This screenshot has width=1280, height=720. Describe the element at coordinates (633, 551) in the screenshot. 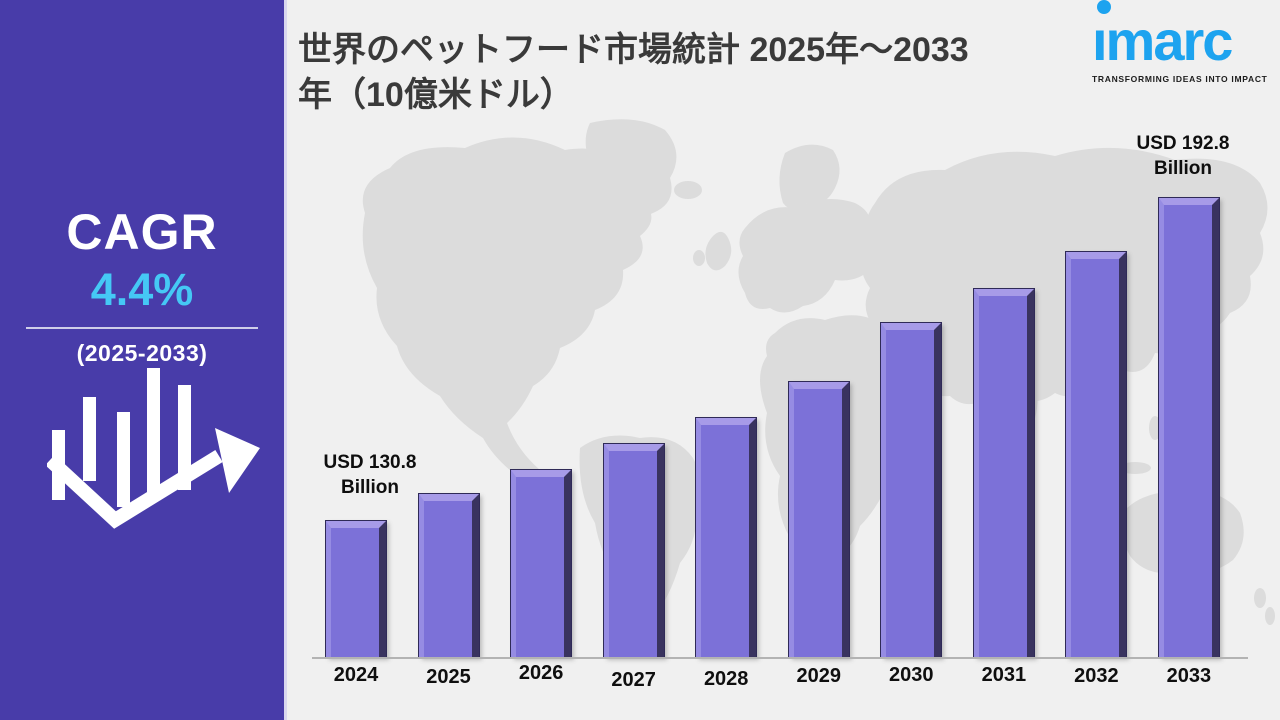

I see `bar-2027` at that location.